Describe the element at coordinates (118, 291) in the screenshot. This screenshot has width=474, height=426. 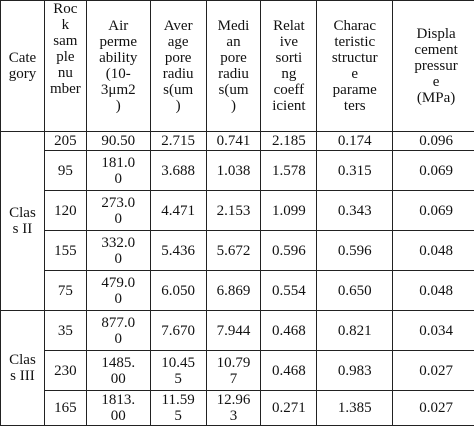
I see `table-cell: 479.0 0` at that location.